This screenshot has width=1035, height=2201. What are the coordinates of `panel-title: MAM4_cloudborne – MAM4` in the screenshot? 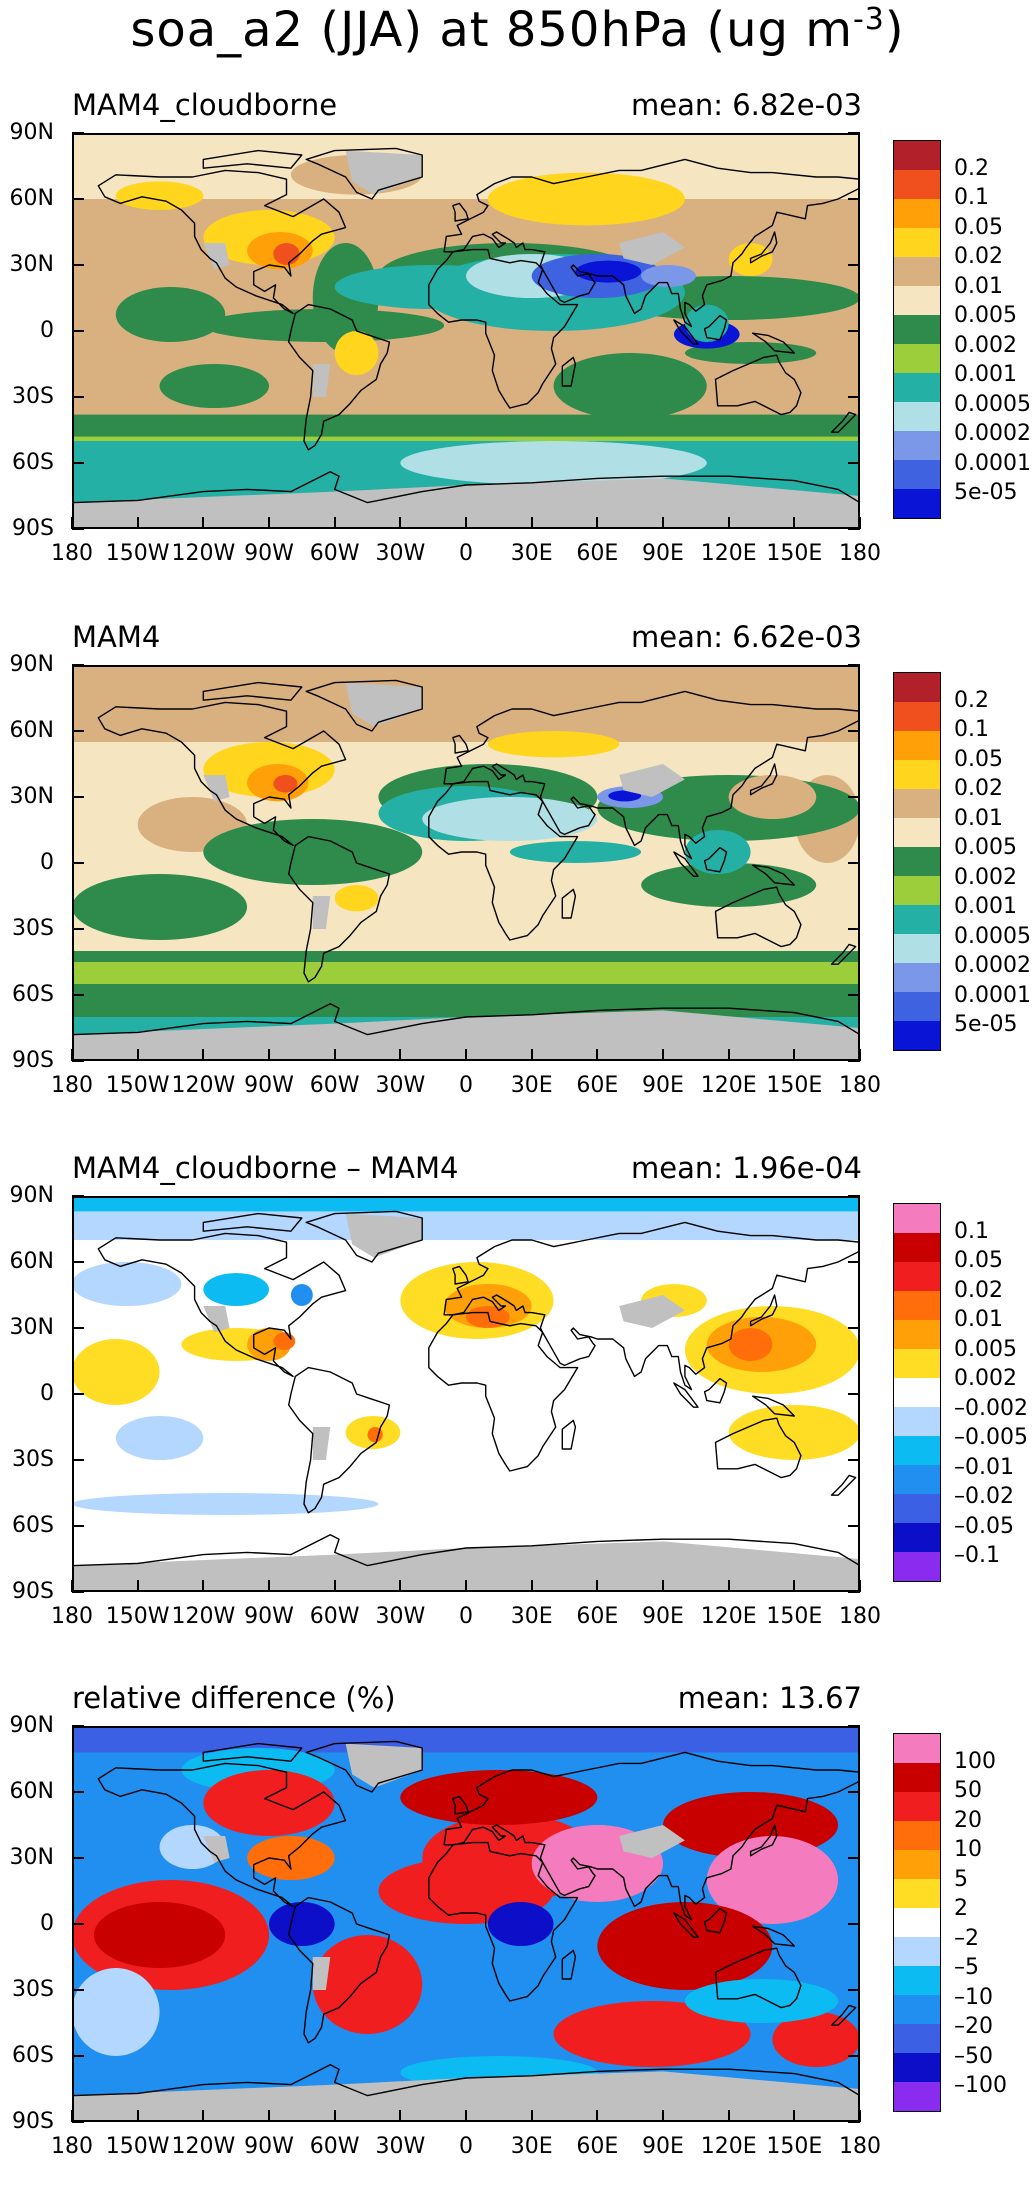 It's located at (265, 1168).